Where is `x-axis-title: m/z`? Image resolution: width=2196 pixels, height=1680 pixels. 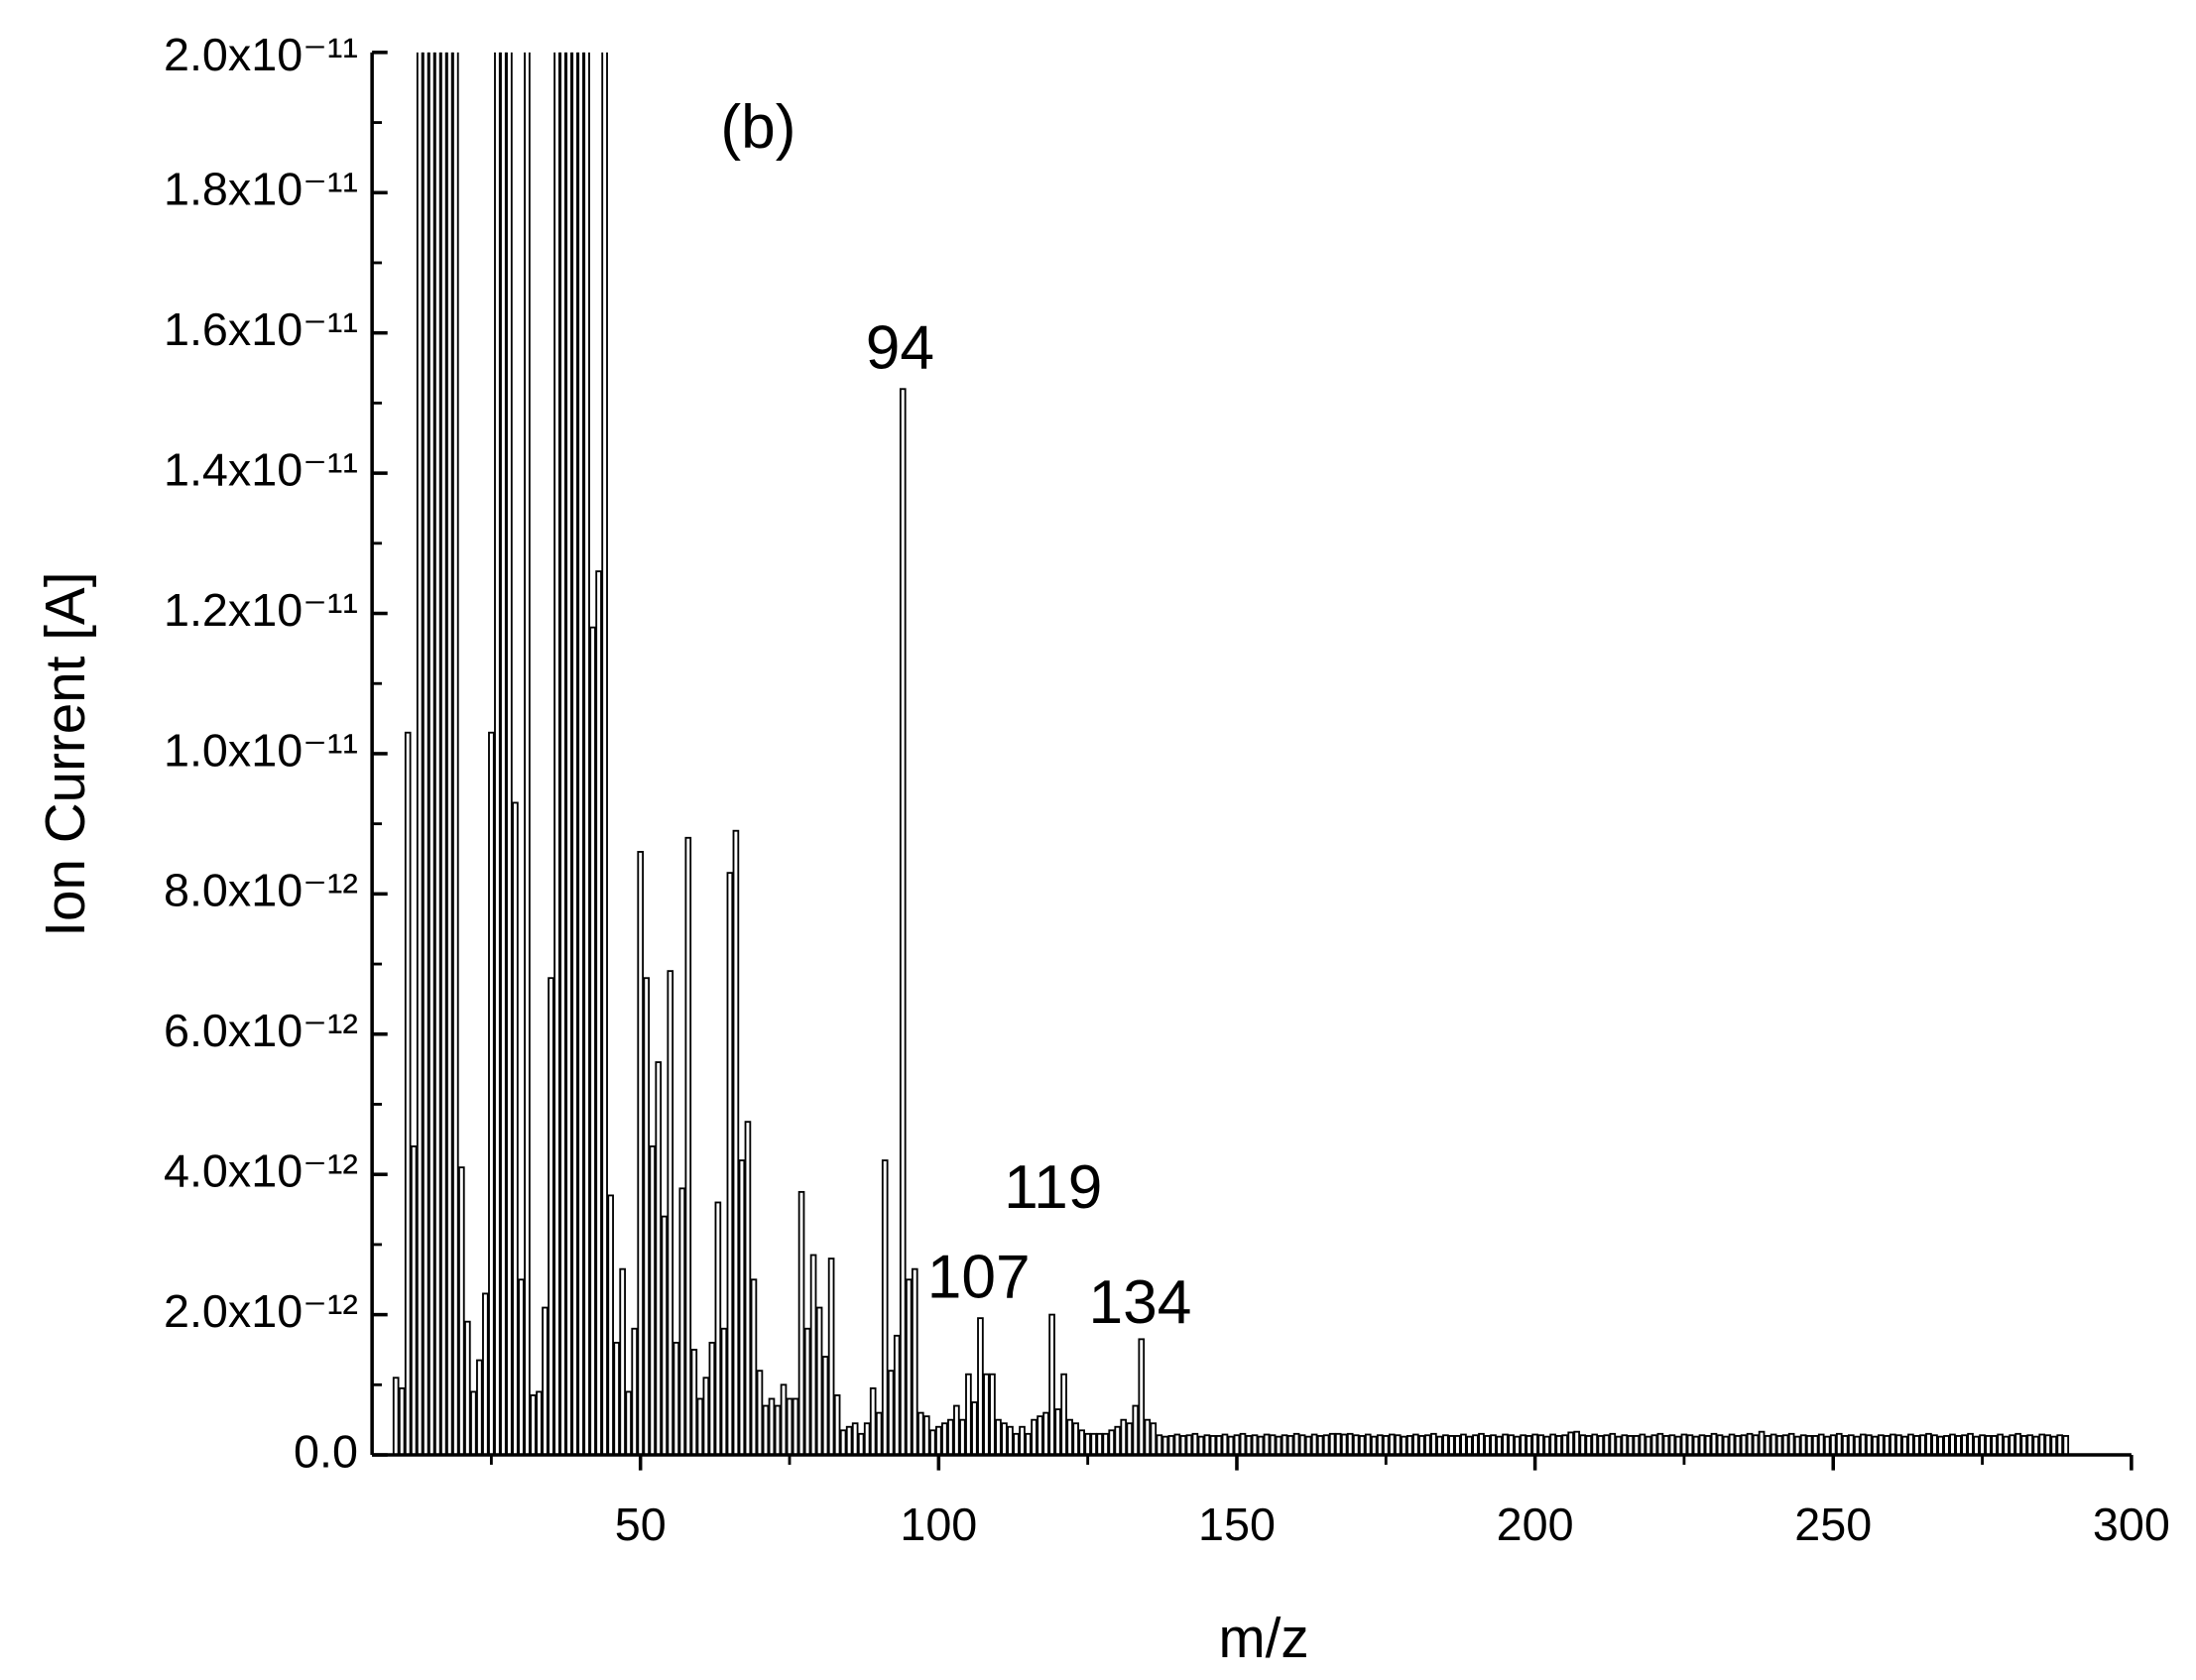 x-axis-title: m/z is located at coordinates (1263, 1638).